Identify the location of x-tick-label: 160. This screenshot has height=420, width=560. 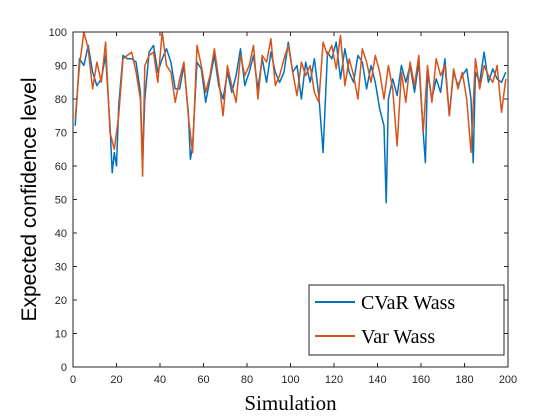
(421, 380).